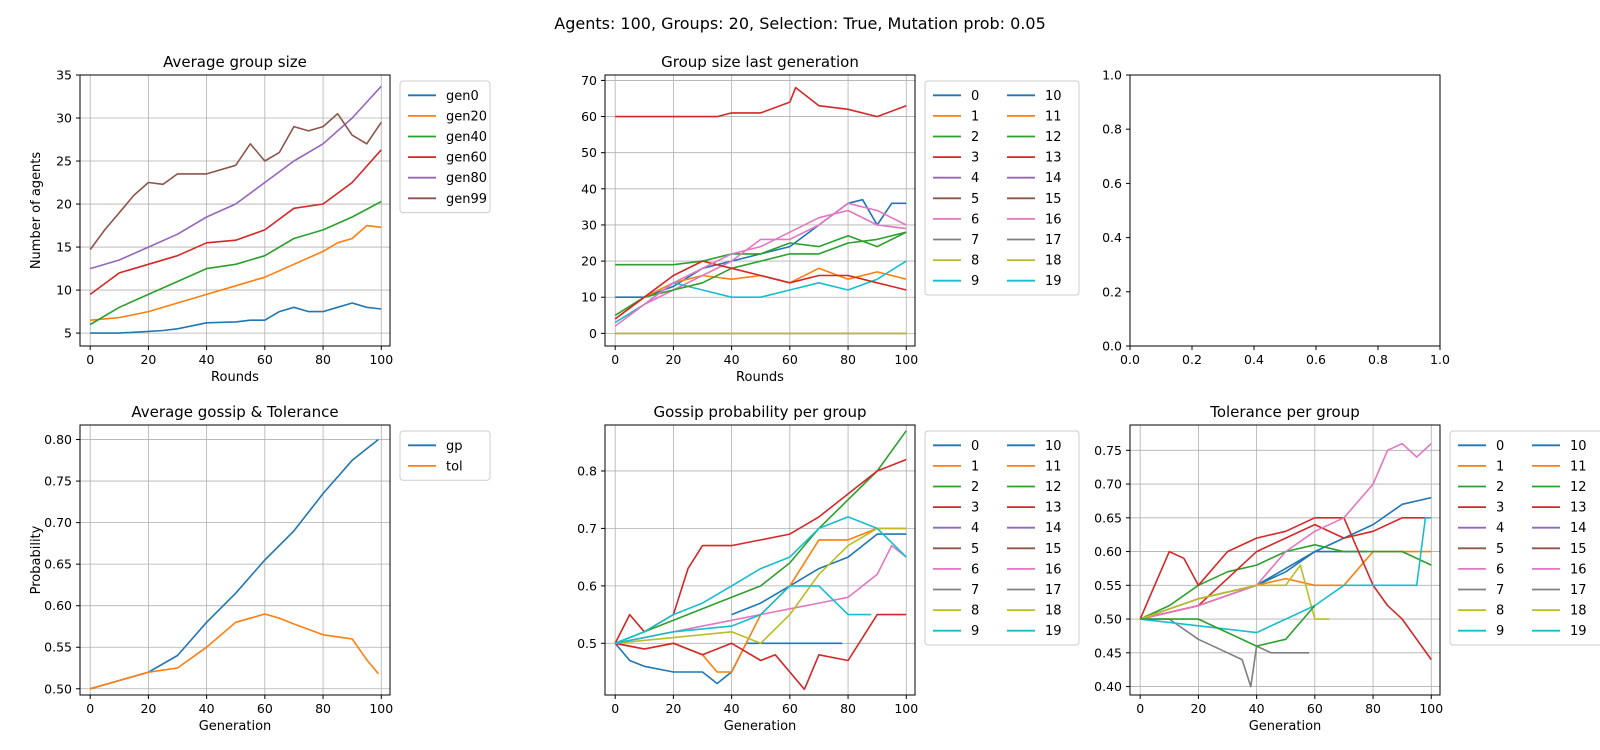  Describe the element at coordinates (64, 204) in the screenshot. I see `y-tick-label: 20` at that location.